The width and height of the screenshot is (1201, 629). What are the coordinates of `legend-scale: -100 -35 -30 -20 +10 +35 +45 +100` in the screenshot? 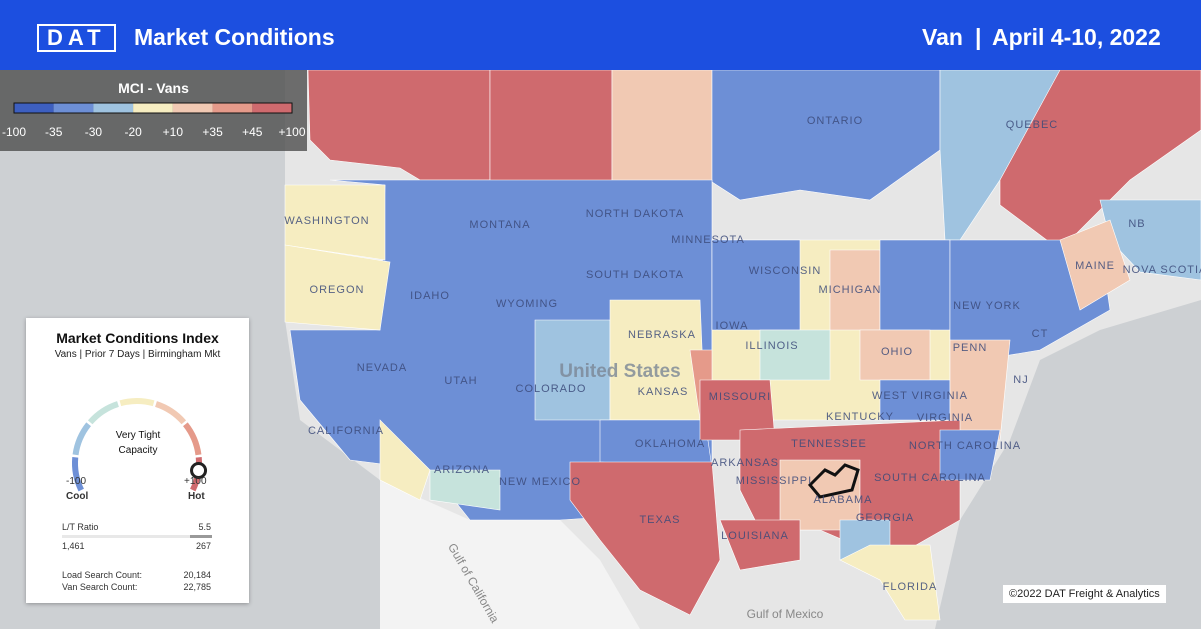 It's located at (154, 120).